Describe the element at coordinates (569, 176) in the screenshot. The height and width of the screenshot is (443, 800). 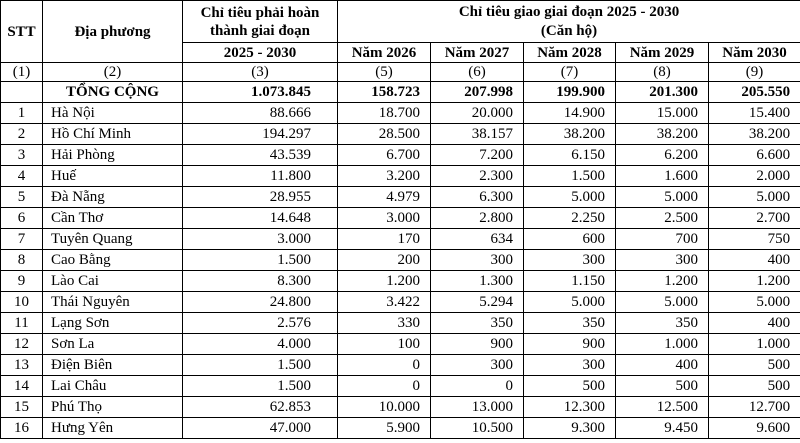
I see `row-year-value: 1.500` at that location.